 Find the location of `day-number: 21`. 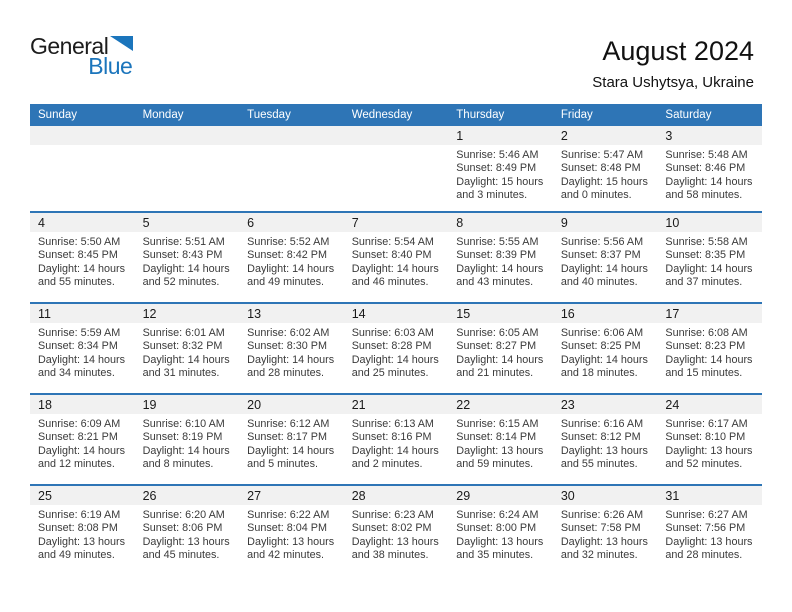

day-number: 21 is located at coordinates (358, 404).